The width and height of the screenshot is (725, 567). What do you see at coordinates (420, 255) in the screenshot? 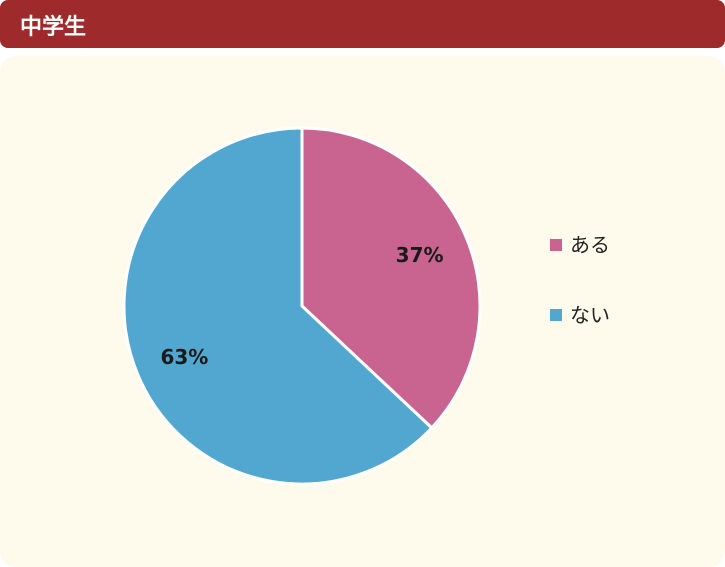
I see `pie-data-label-1: 37%` at bounding box center [420, 255].